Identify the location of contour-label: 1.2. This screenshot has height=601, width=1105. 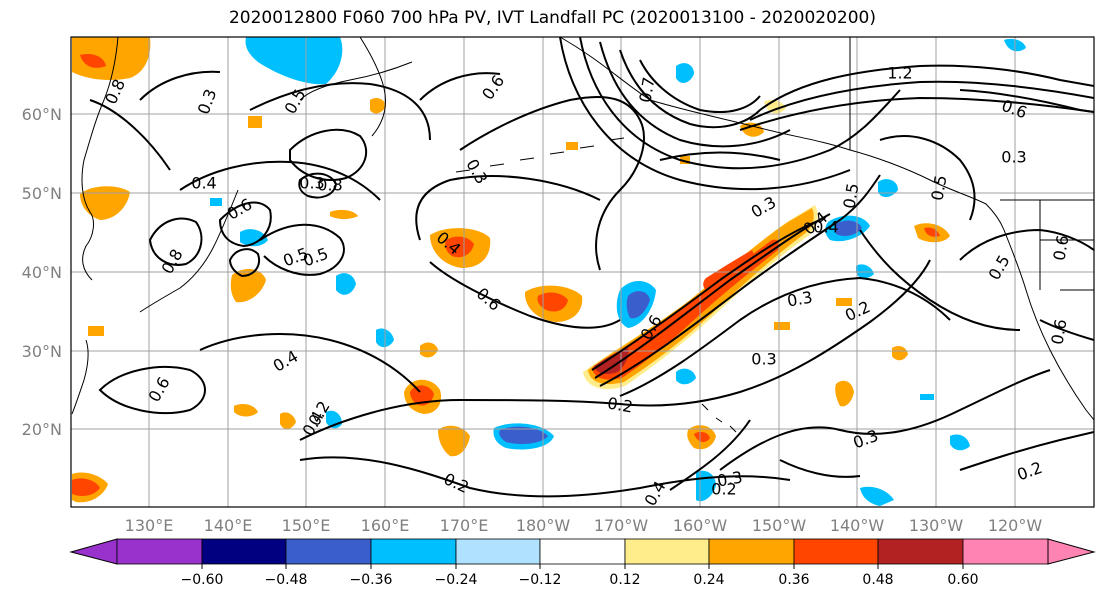
(899, 73).